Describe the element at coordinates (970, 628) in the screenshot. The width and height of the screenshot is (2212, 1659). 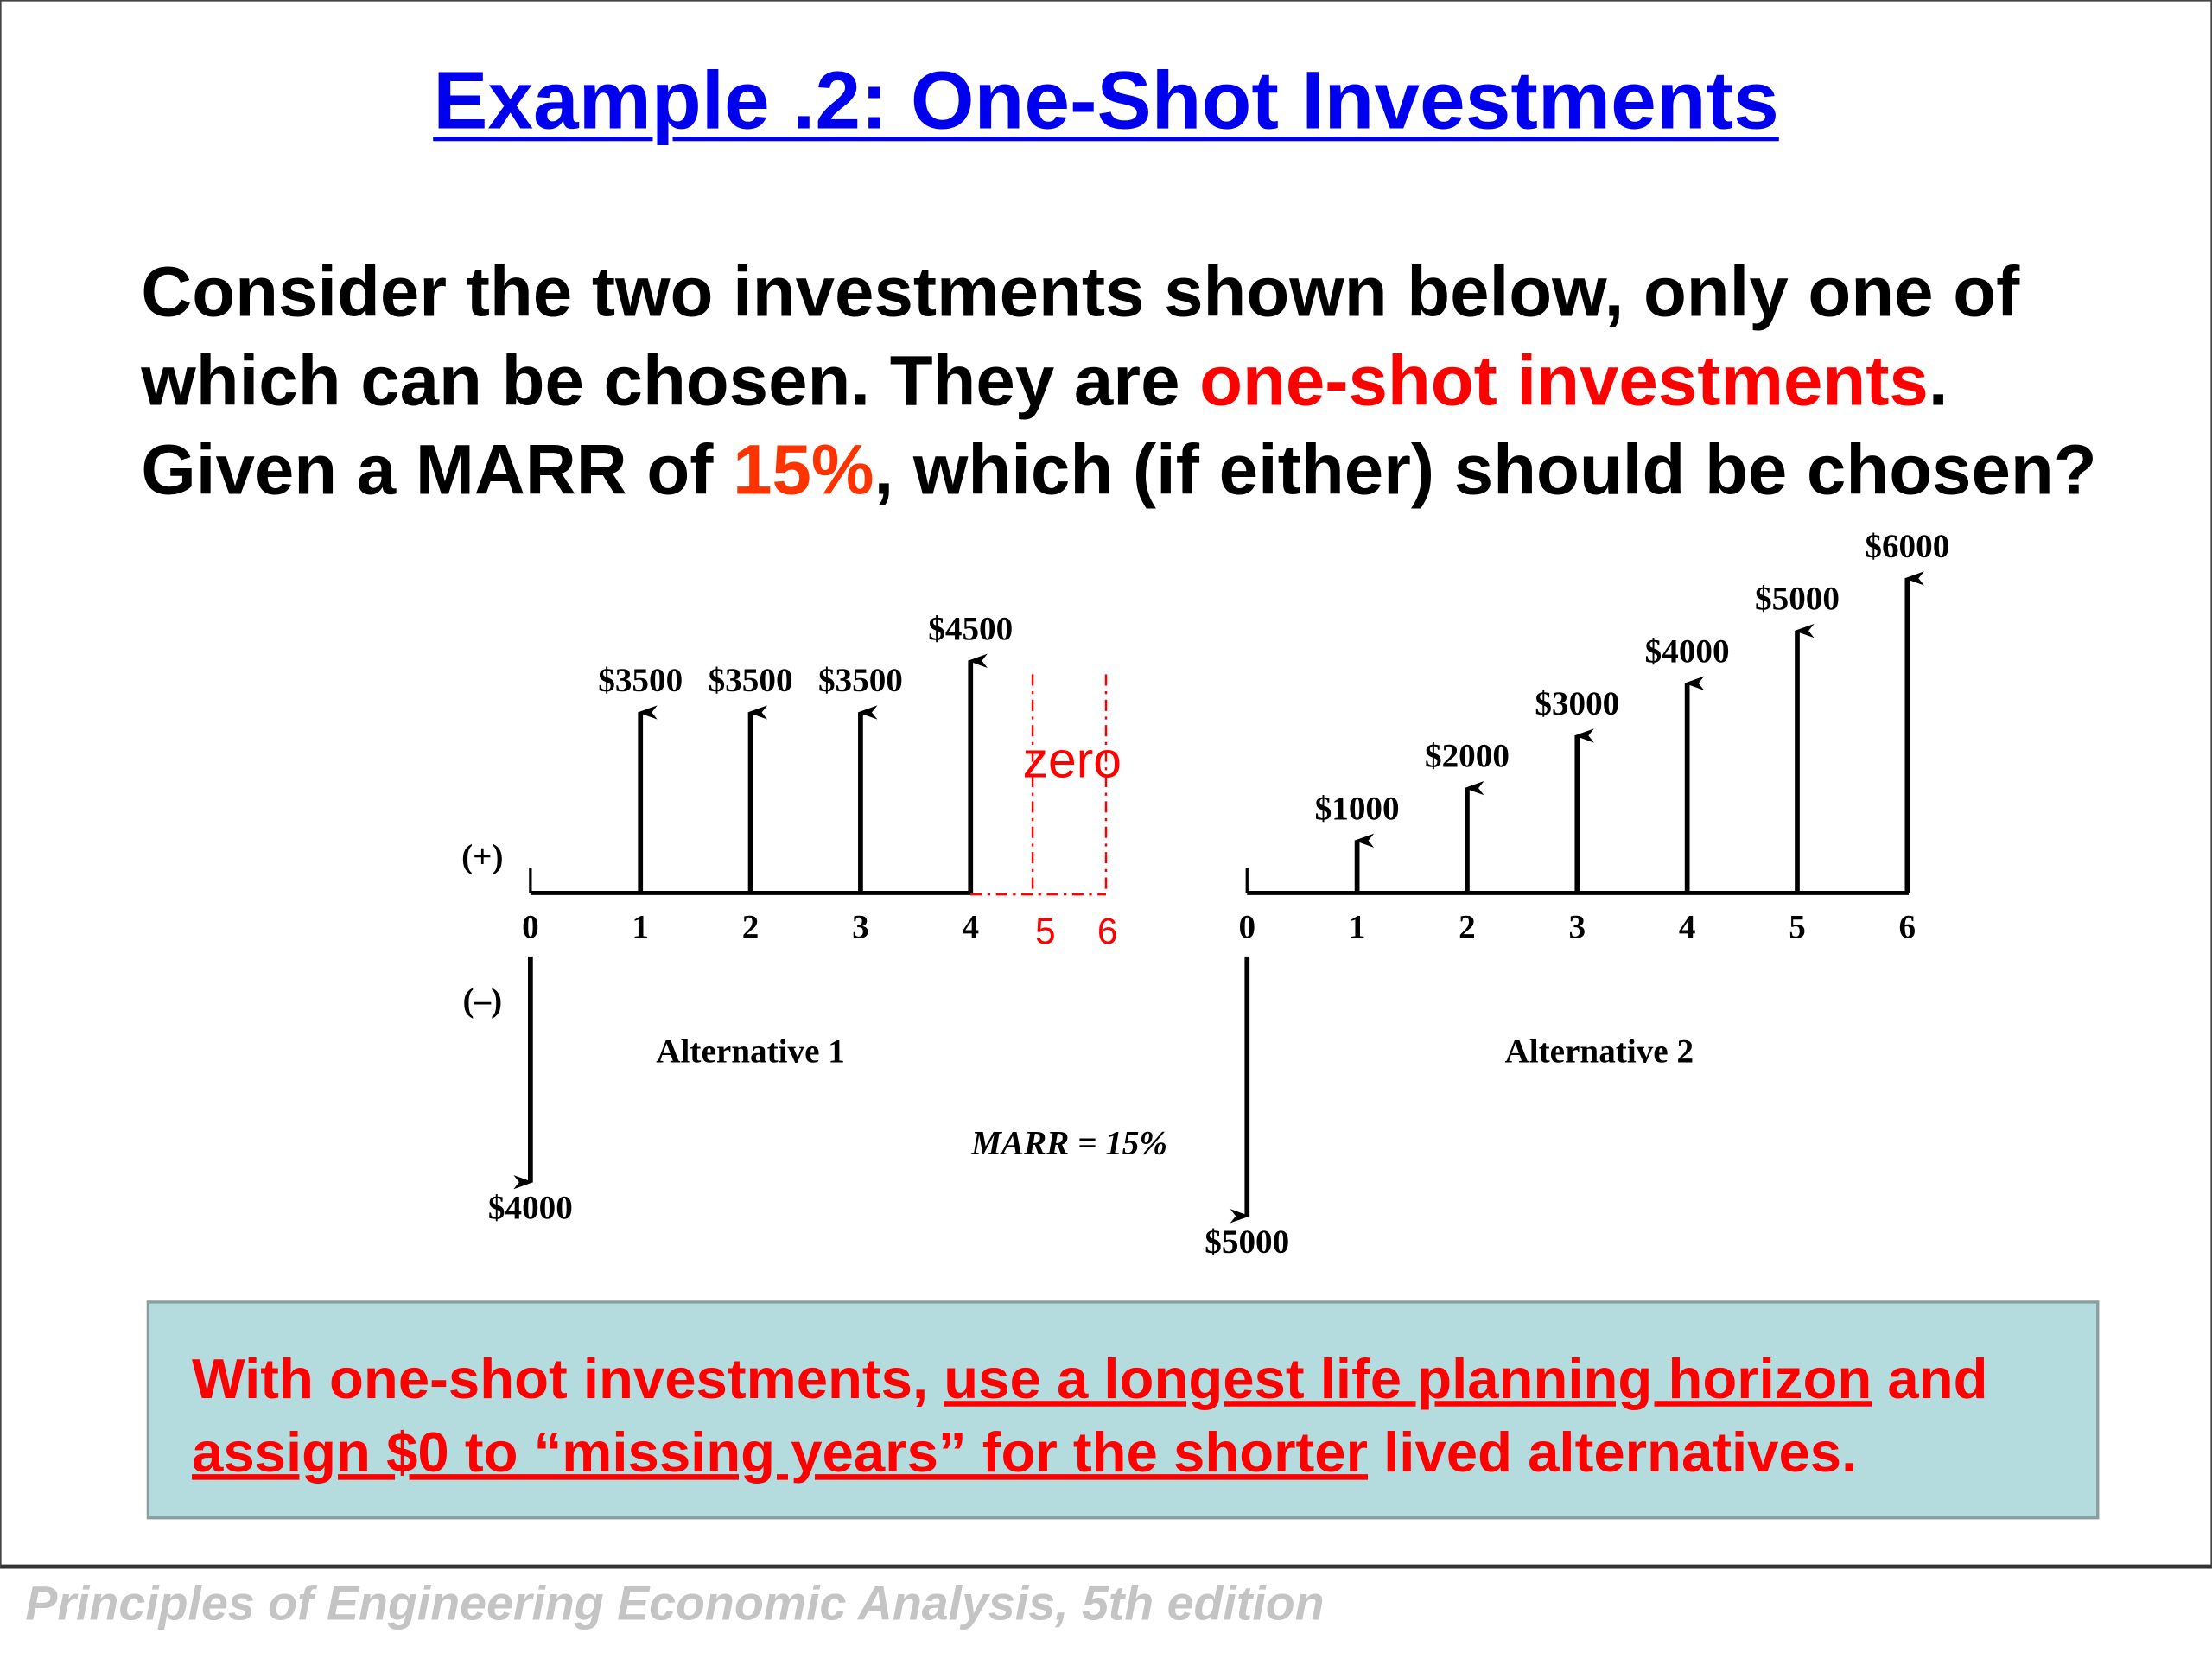
I see `cash-flow-label: $4500` at that location.